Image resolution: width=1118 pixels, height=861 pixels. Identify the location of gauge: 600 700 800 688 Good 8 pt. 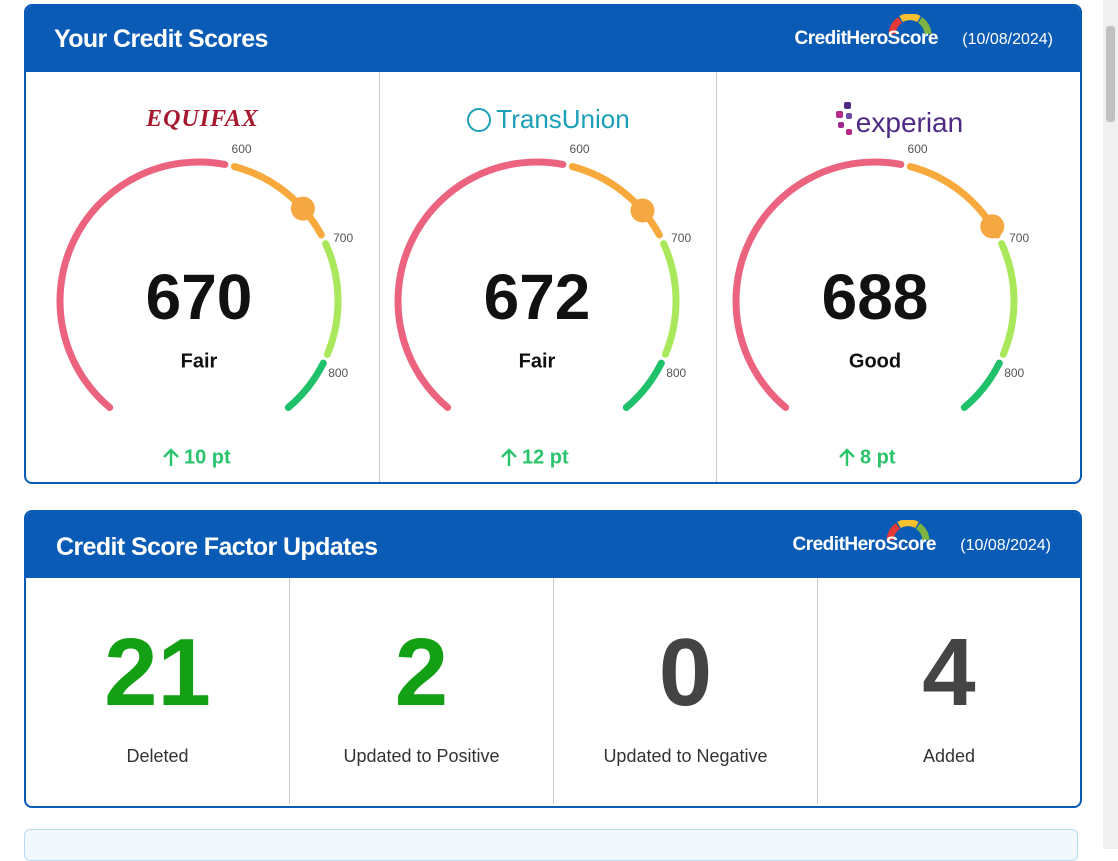
(880, 305).